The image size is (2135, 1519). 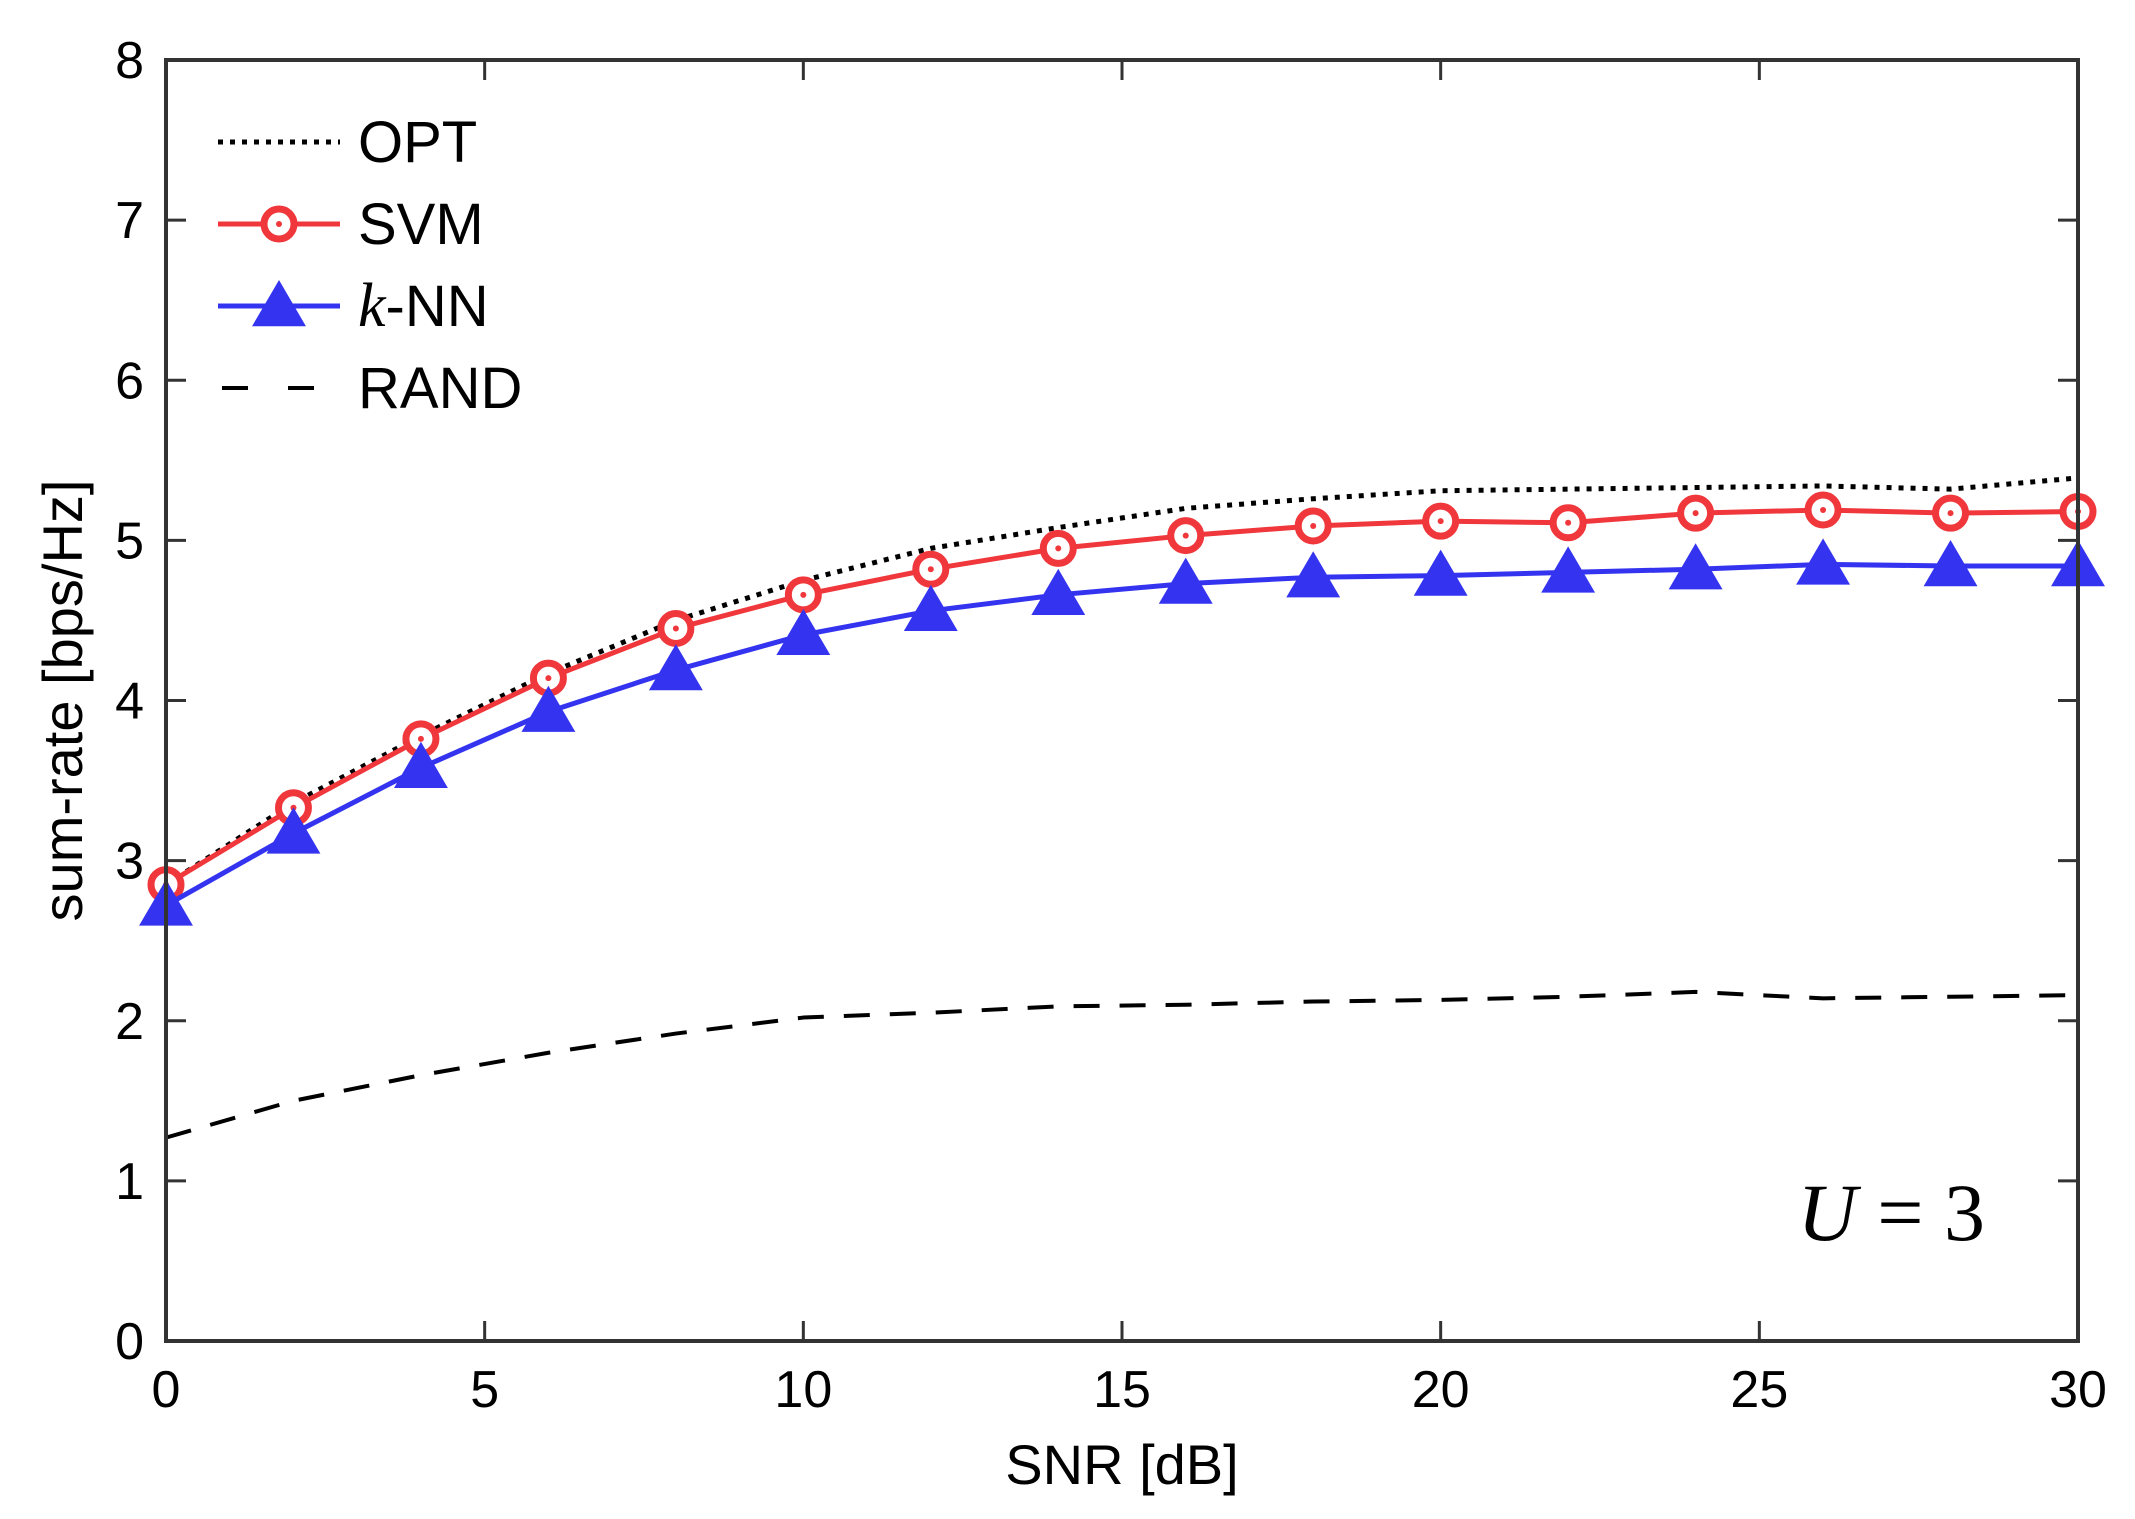 I want to click on y-axis-label: sum-rate [bps/Hz], so click(x=62, y=701).